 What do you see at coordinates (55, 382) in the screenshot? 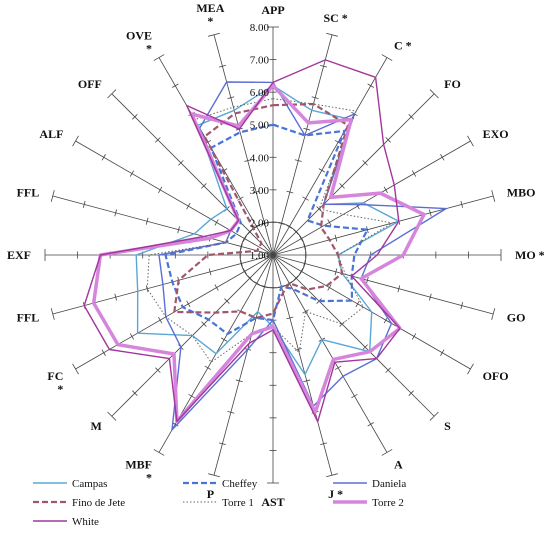
I see `axis-label-fc-16: FC *` at bounding box center [55, 382].